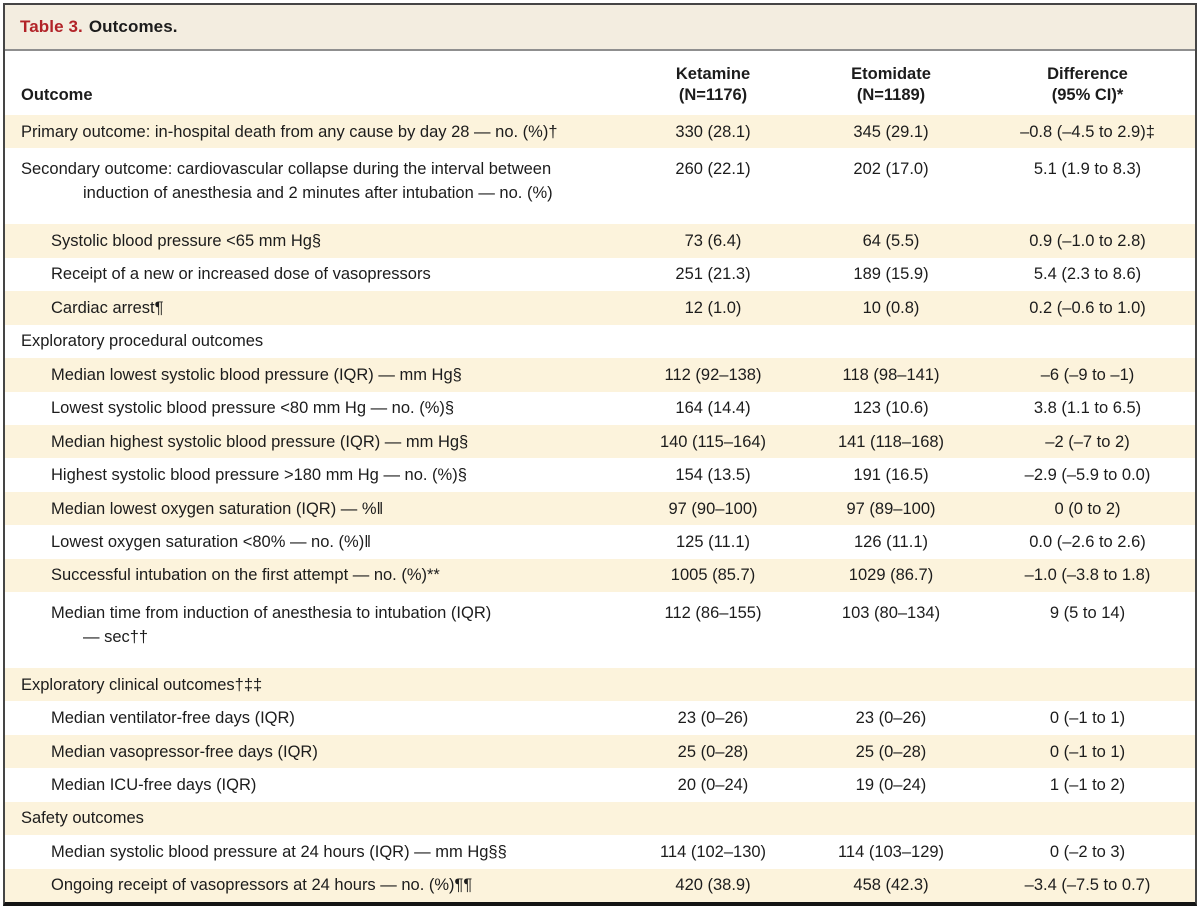  Describe the element at coordinates (1087, 885) in the screenshot. I see `difference-value: –3.4 (–7.5 to 0.7)` at that location.